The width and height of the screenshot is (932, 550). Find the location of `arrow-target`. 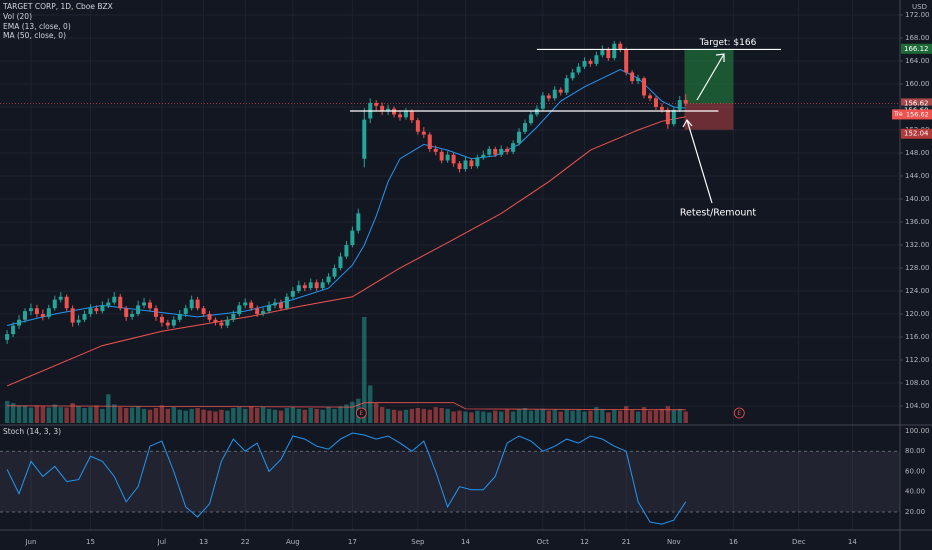

arrow-target is located at coordinates (710, 77).